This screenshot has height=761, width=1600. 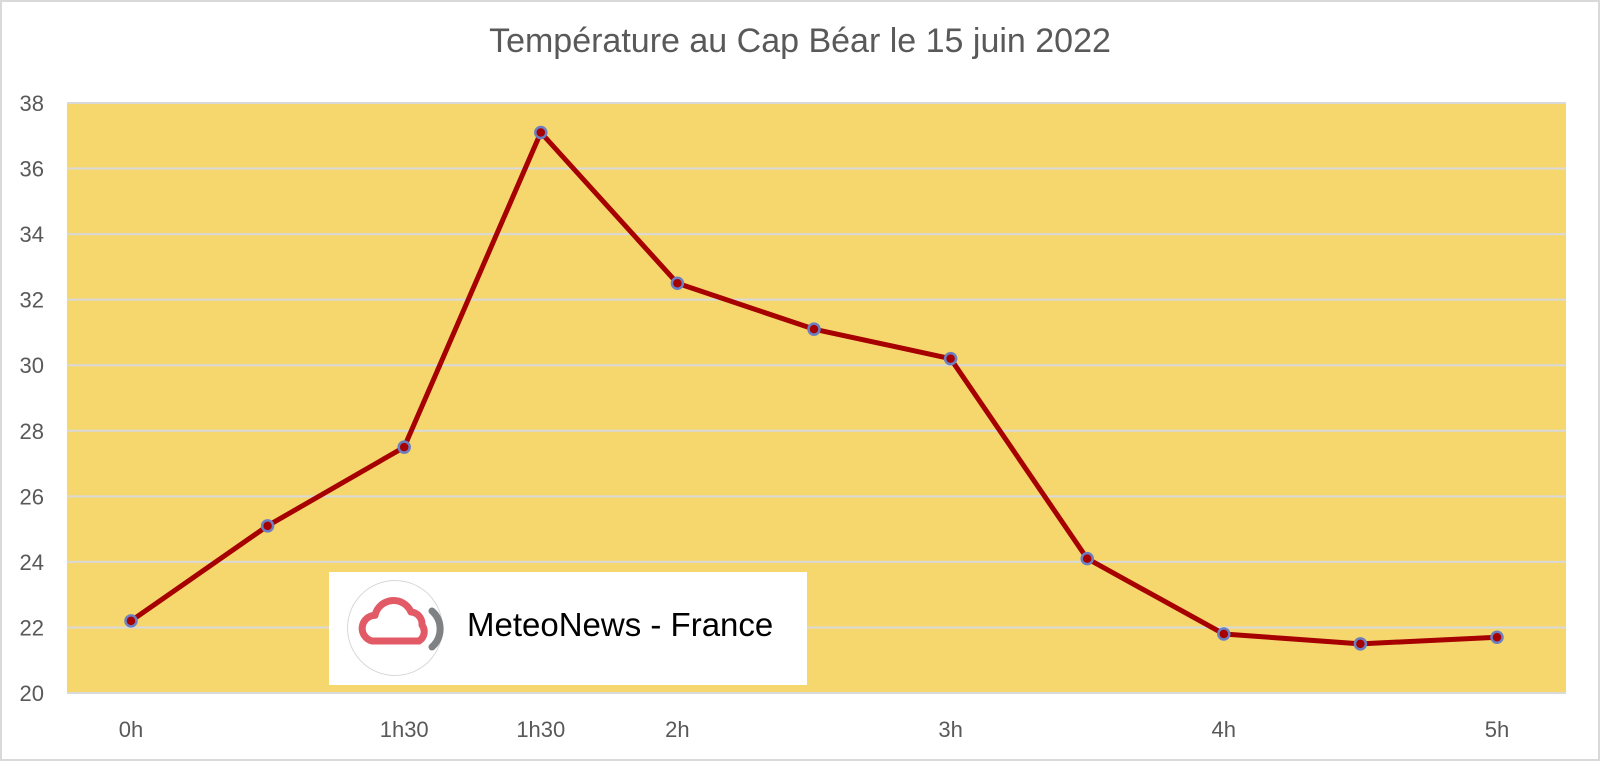 What do you see at coordinates (32, 234) in the screenshot?
I see `y-tick-label: 34` at bounding box center [32, 234].